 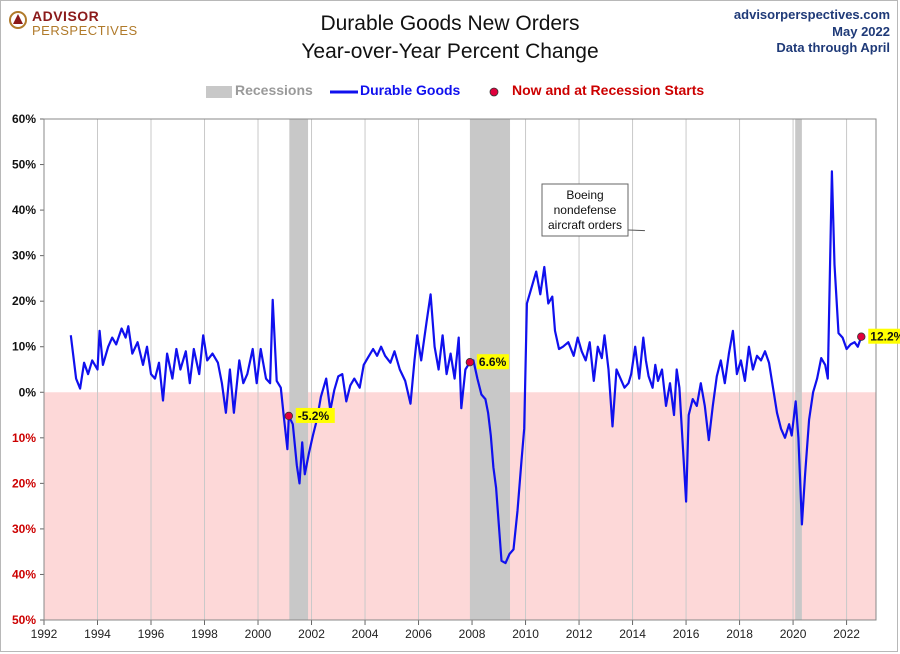 I want to click on legend-recession-swatch, so click(x=219, y=92).